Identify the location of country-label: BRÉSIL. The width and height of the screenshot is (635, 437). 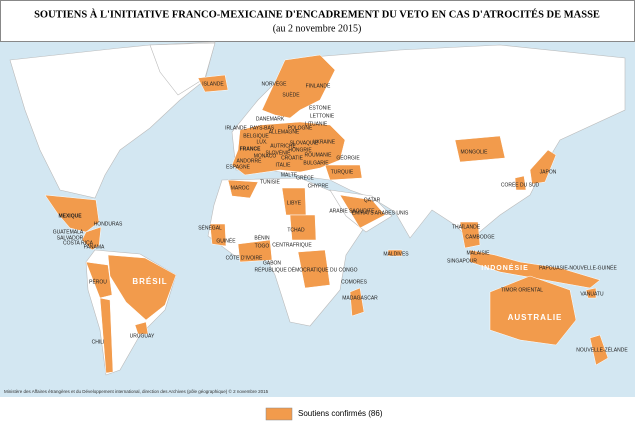
(149, 281).